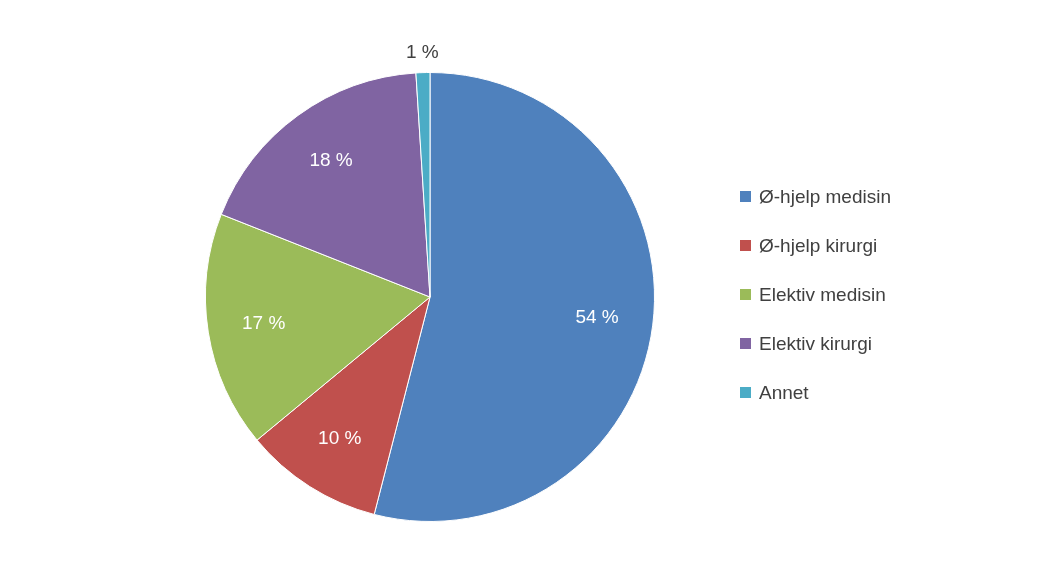  Describe the element at coordinates (422, 51) in the screenshot. I see `data-label: 1 %` at that location.